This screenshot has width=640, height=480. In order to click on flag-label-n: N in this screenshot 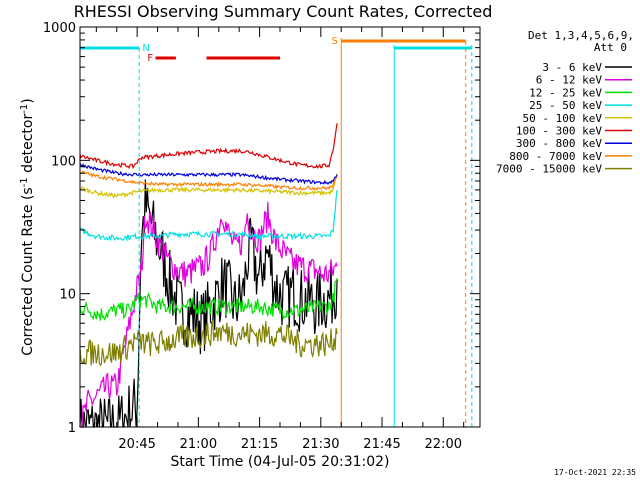, I will do `click(145, 48)`.